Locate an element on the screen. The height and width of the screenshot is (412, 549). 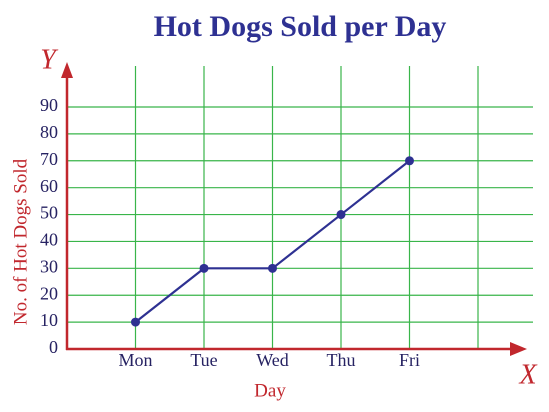
y-tick-label: 70 is located at coordinates (49, 159).